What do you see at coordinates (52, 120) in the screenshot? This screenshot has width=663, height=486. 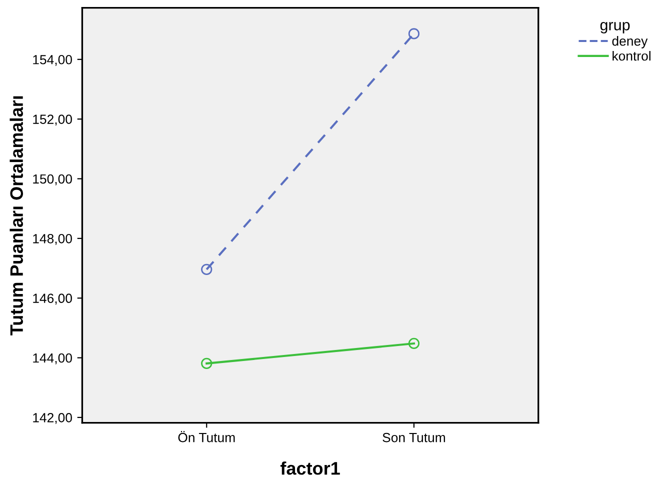 I see `y-tick-label: 152,00` at bounding box center [52, 120].